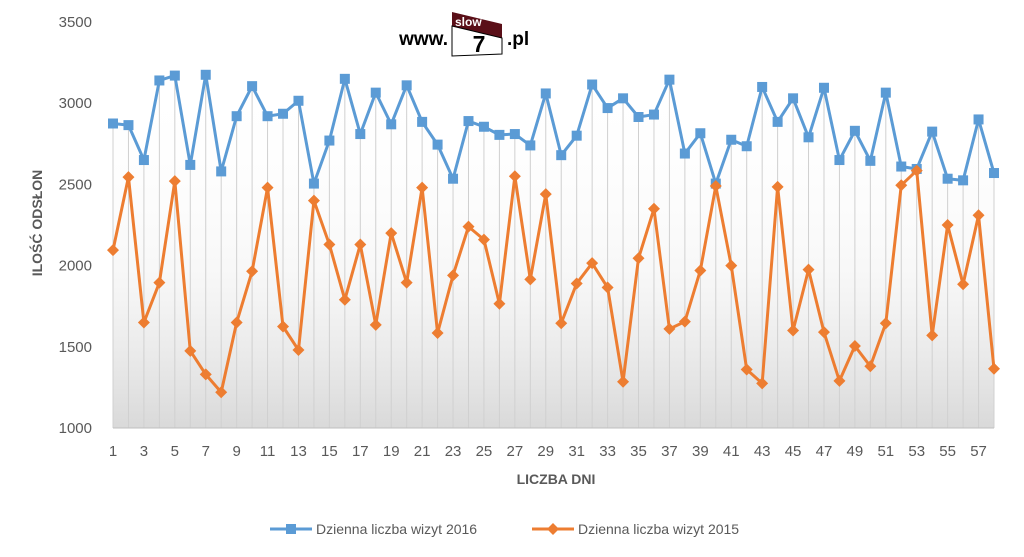  What do you see at coordinates (484, 451) in the screenshot?
I see `x-tick-label: 25` at bounding box center [484, 451].